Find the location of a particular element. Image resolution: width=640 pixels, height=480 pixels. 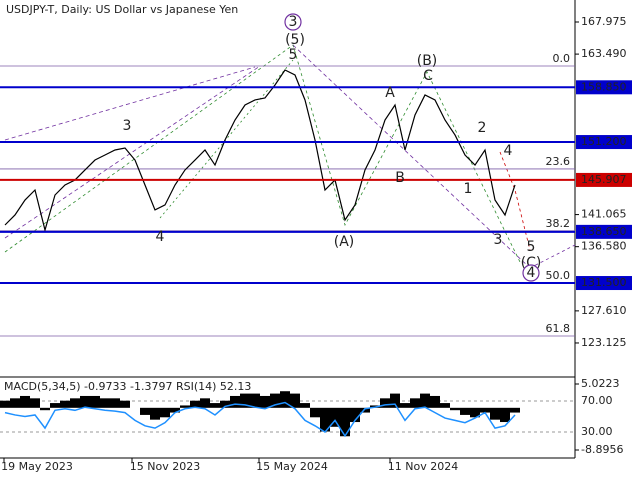

wave-label: 2 is located at coordinates (482, 128).